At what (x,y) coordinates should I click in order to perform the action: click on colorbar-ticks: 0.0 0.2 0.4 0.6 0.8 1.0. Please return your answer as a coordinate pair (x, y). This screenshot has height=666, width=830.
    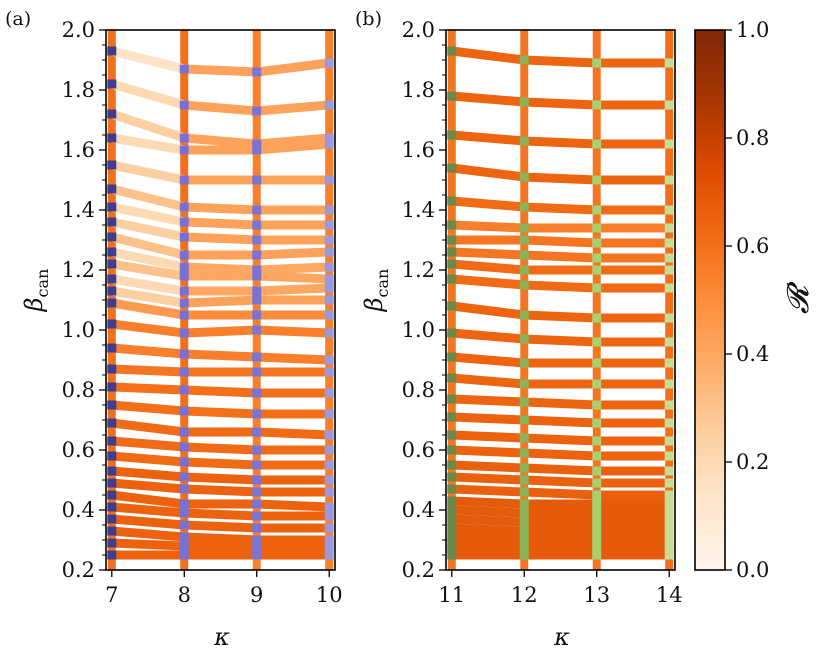
    Looking at the image, I should click on (747, 300).